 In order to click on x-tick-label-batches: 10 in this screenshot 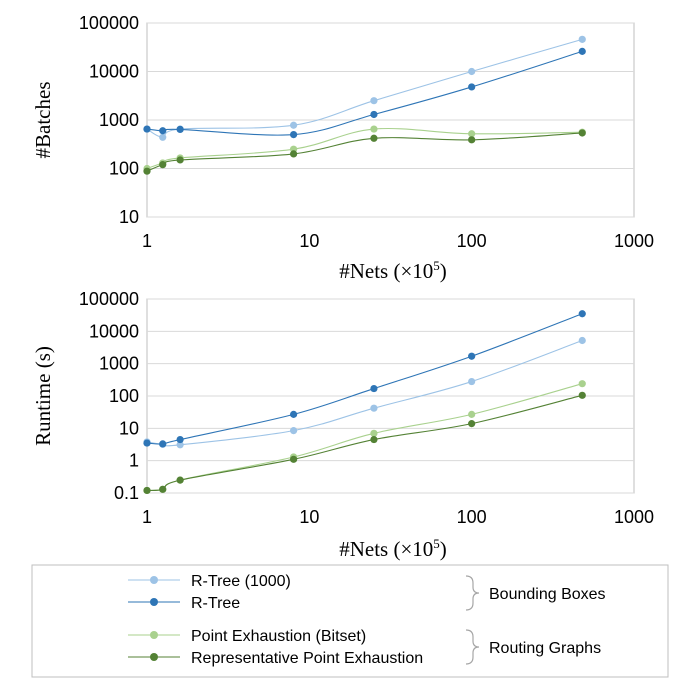, I will do `click(309, 241)`.